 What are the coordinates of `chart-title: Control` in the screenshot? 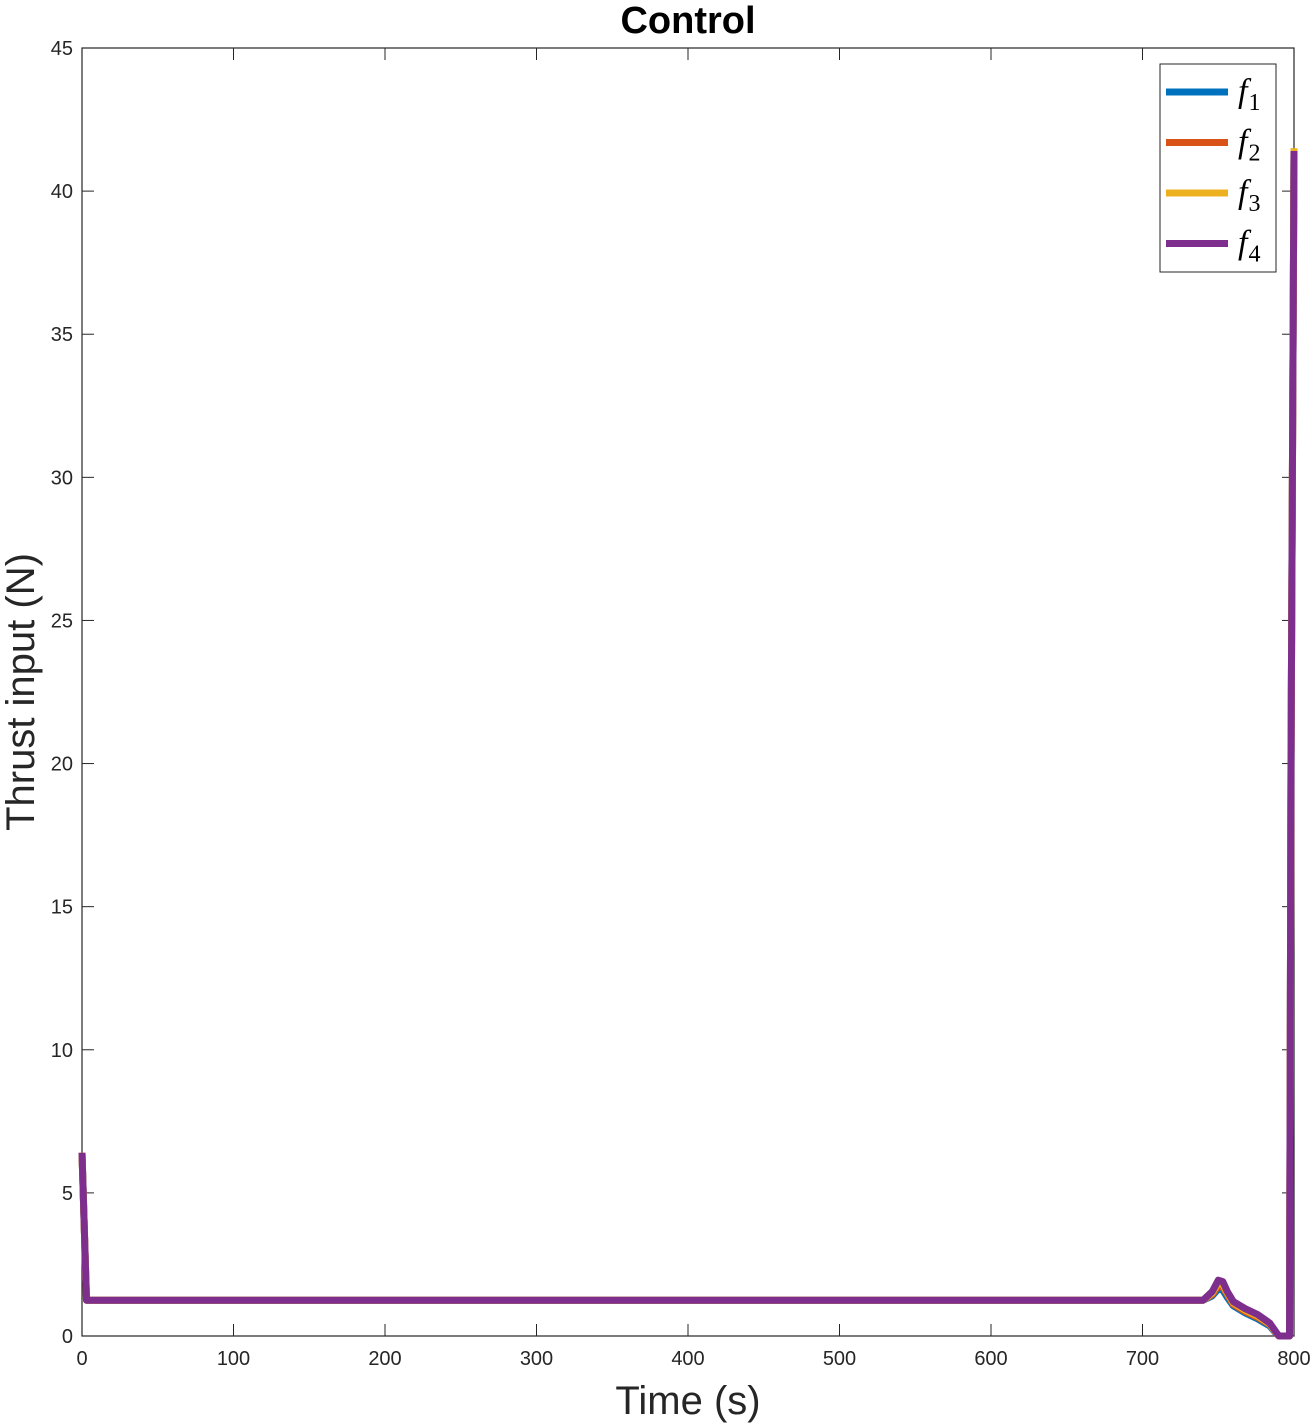 It's located at (687, 21).